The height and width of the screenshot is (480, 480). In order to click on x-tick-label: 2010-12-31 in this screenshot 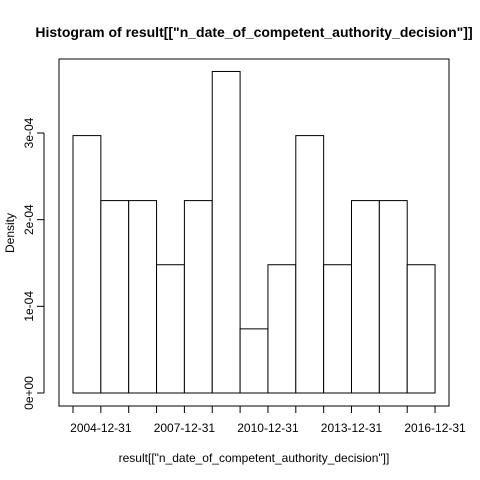, I will do `click(268, 428)`.